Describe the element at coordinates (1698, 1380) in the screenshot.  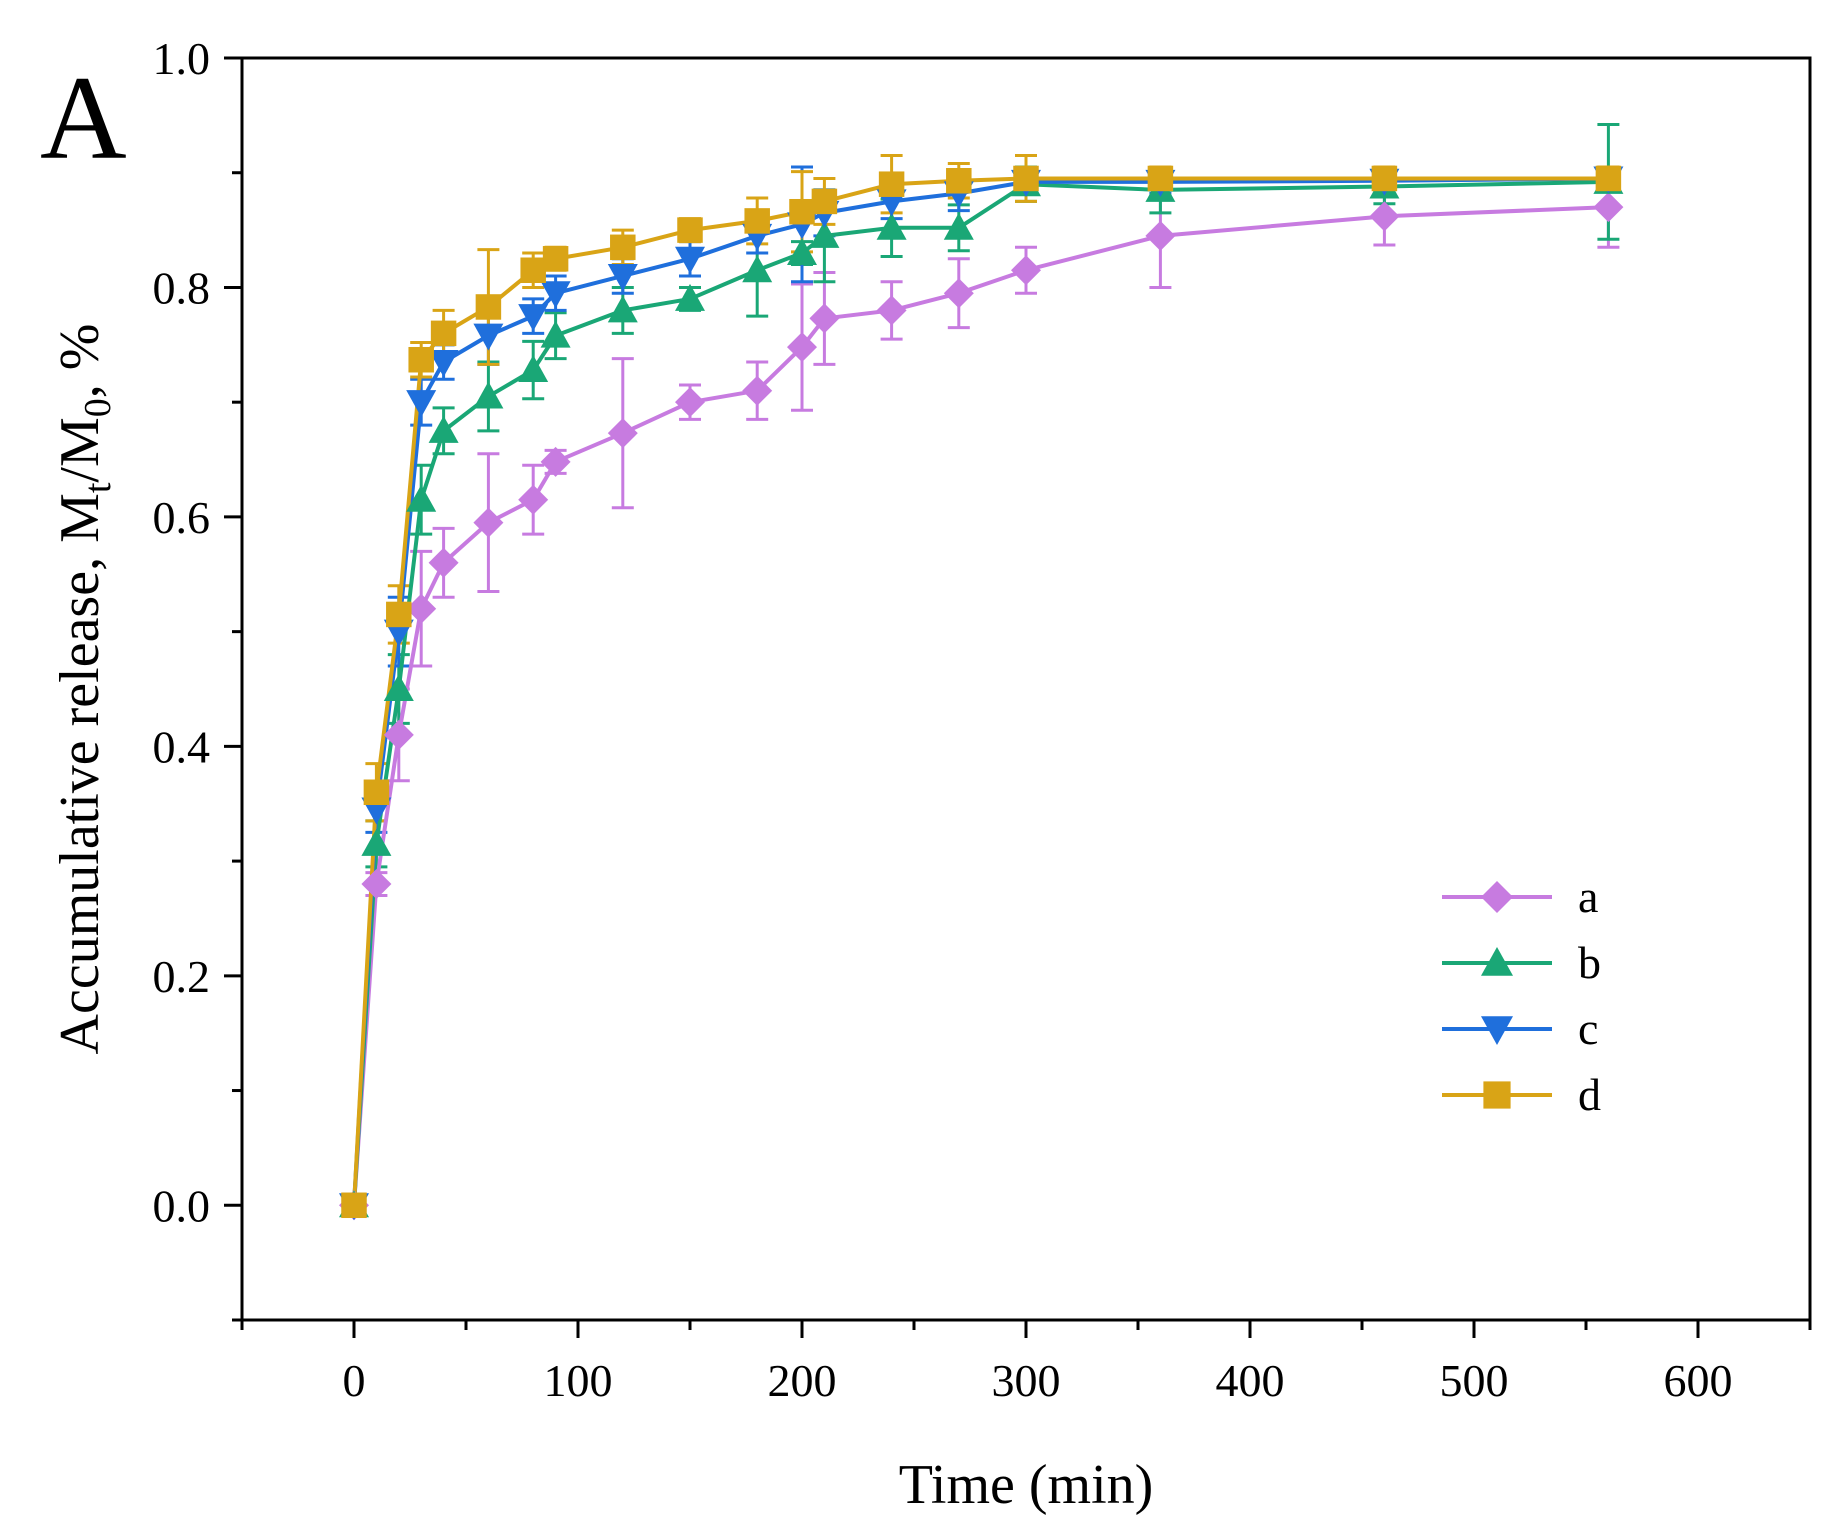
I see `x-tick-label: 600` at that location.